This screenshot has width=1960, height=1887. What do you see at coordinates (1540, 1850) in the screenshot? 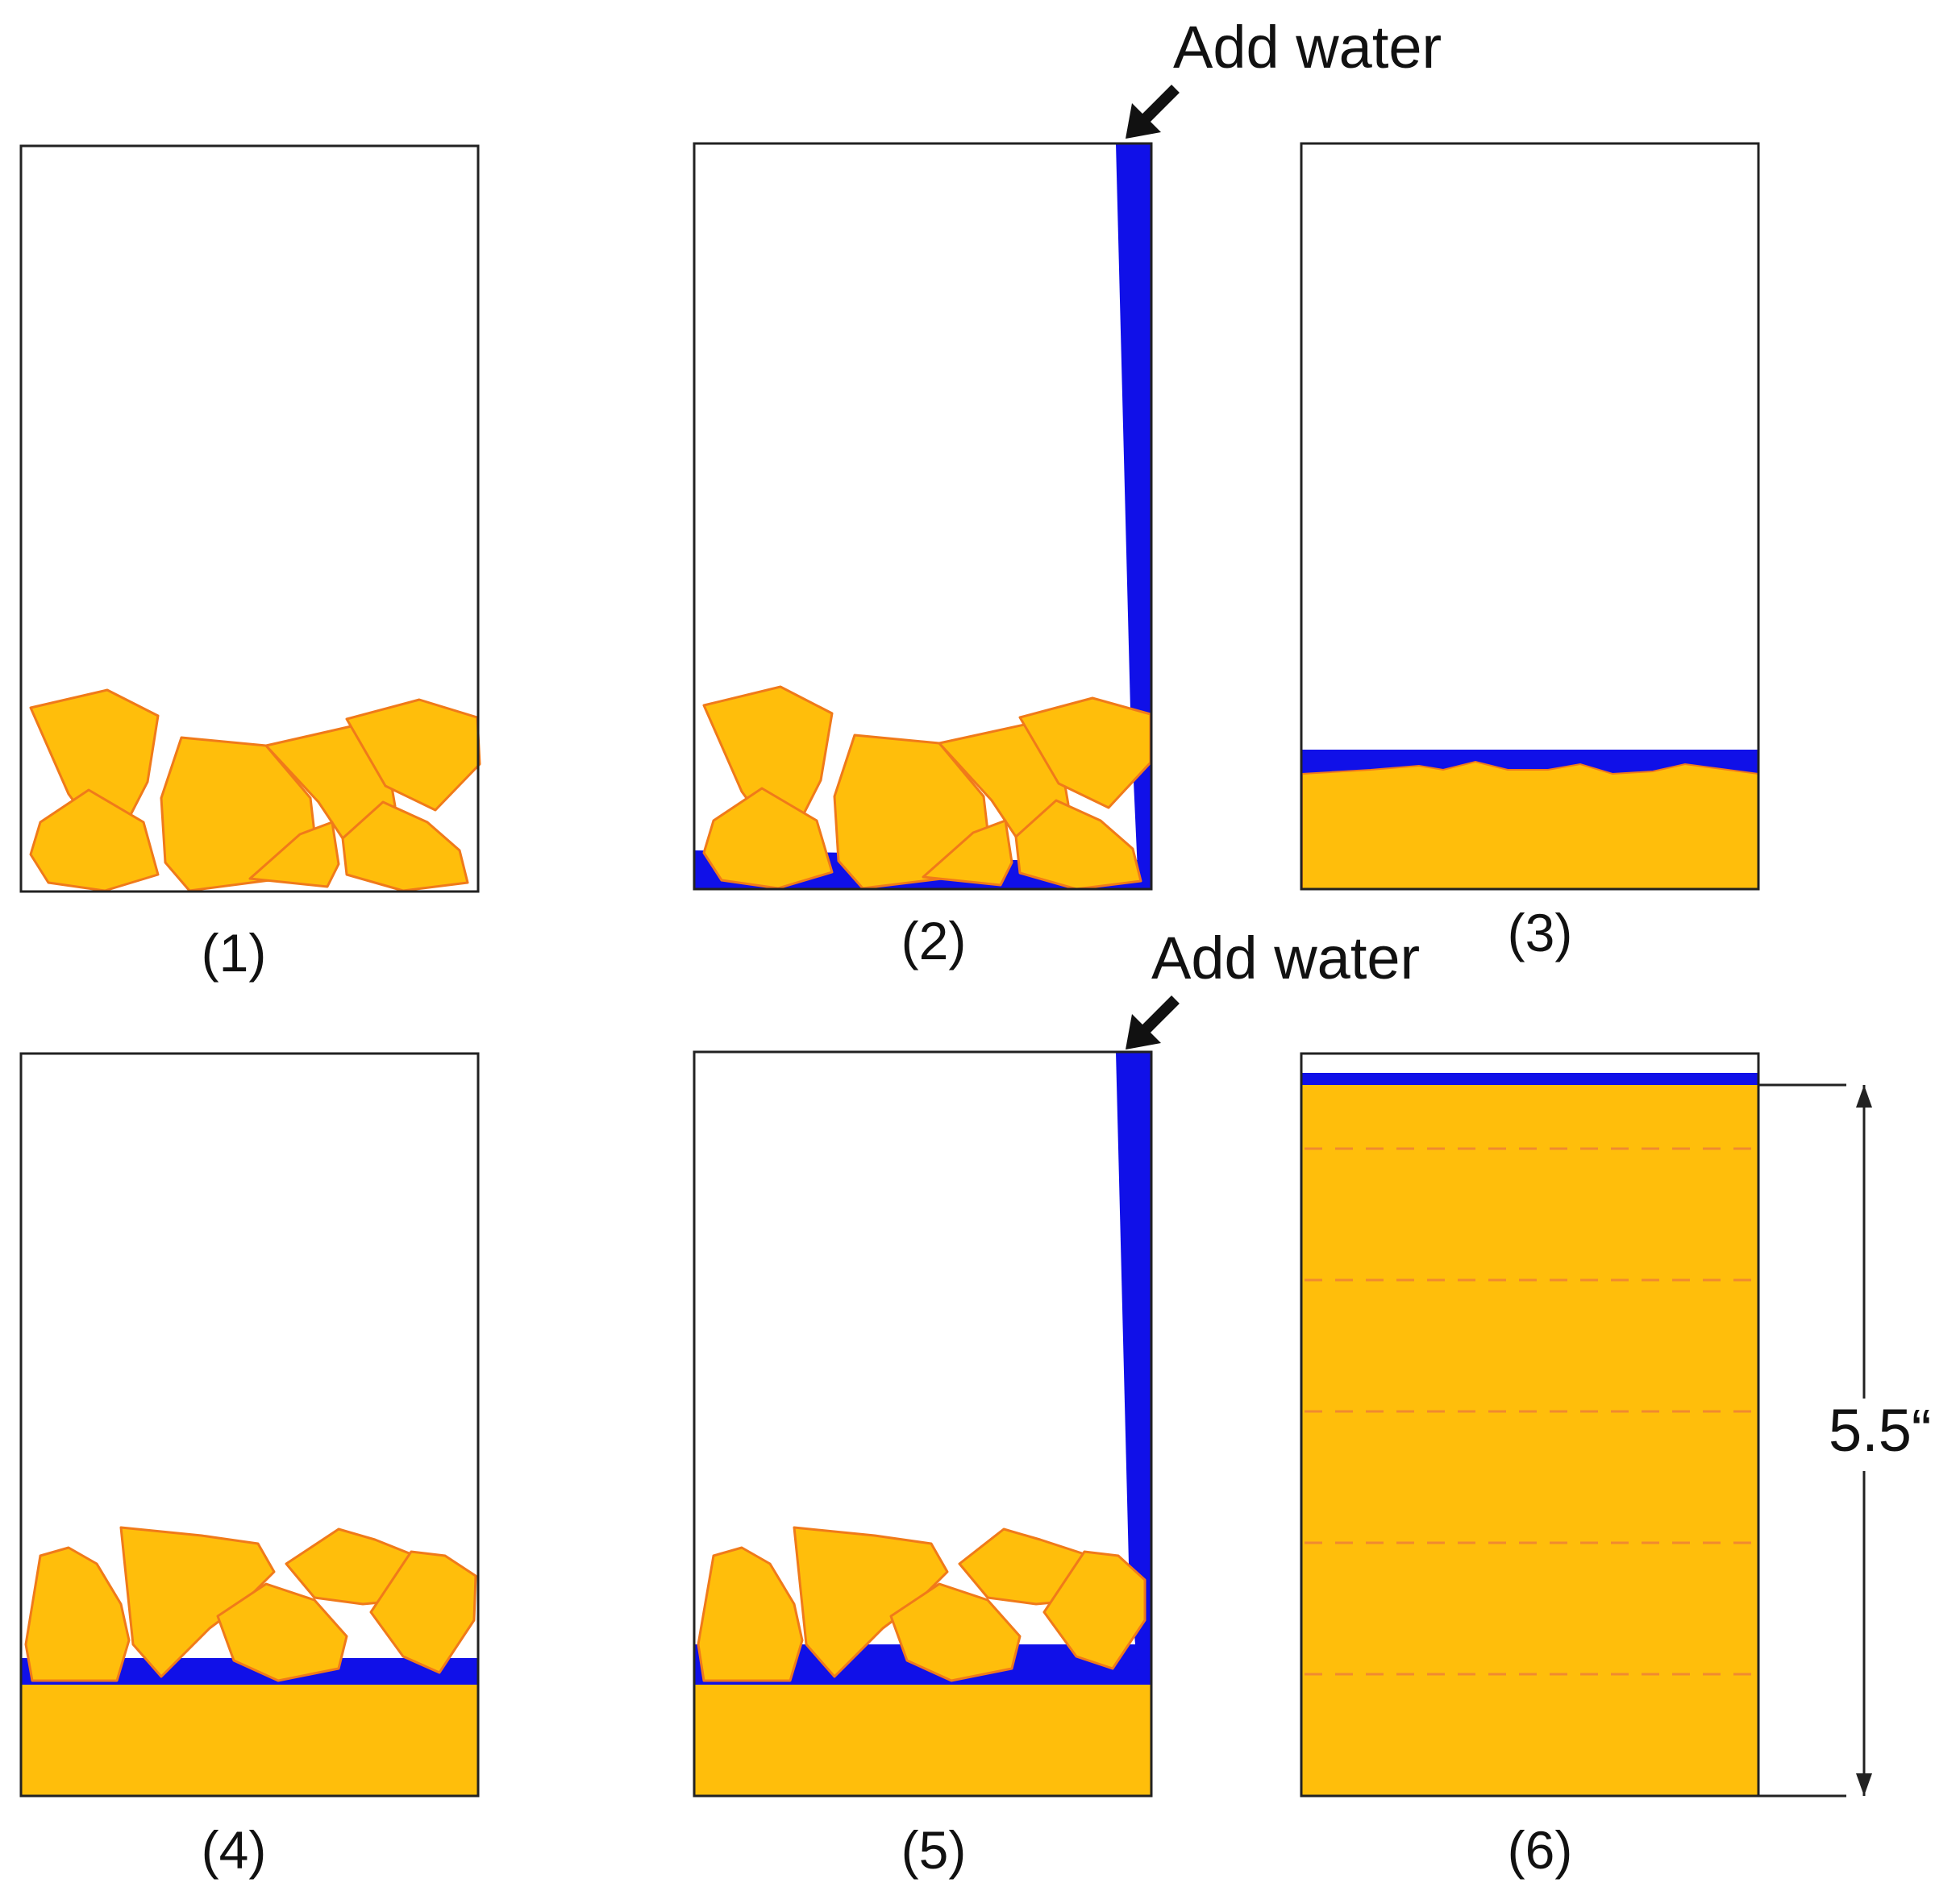
I see `panel-6-label: (6)` at bounding box center [1540, 1850].